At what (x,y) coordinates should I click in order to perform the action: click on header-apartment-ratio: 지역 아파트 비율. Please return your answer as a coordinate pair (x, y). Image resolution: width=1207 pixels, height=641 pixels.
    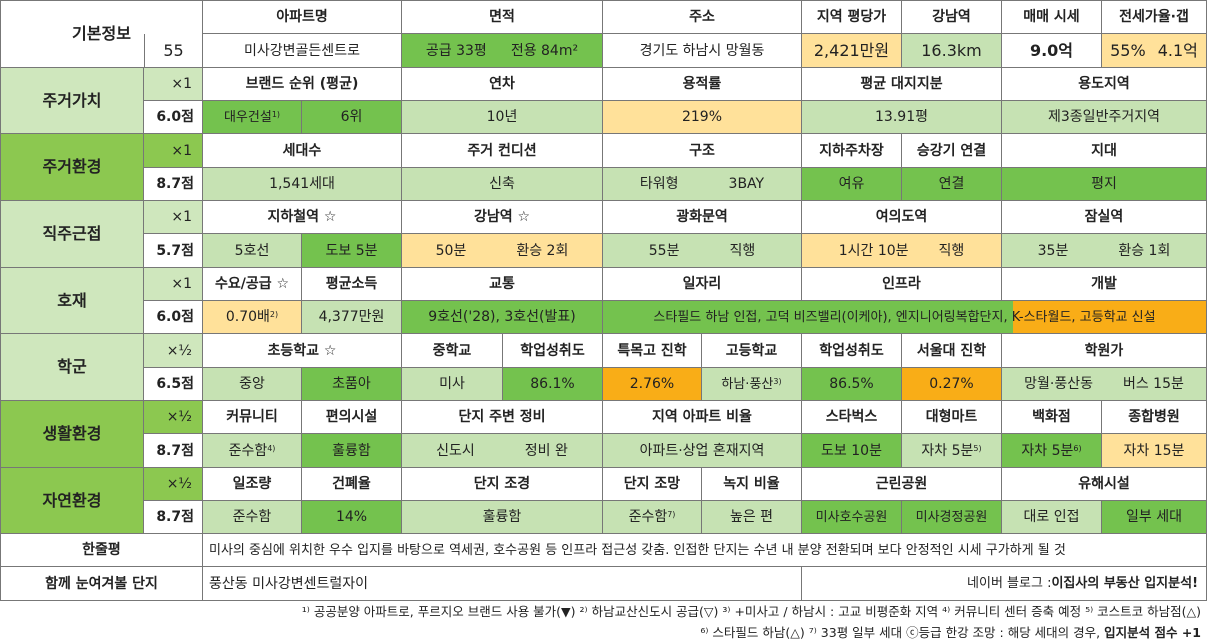
    Looking at the image, I should click on (702, 417).